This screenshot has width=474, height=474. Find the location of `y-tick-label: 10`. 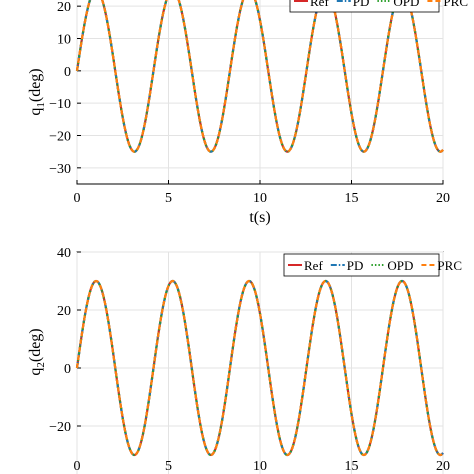

y-tick-label: 10 is located at coordinates (64, 40).